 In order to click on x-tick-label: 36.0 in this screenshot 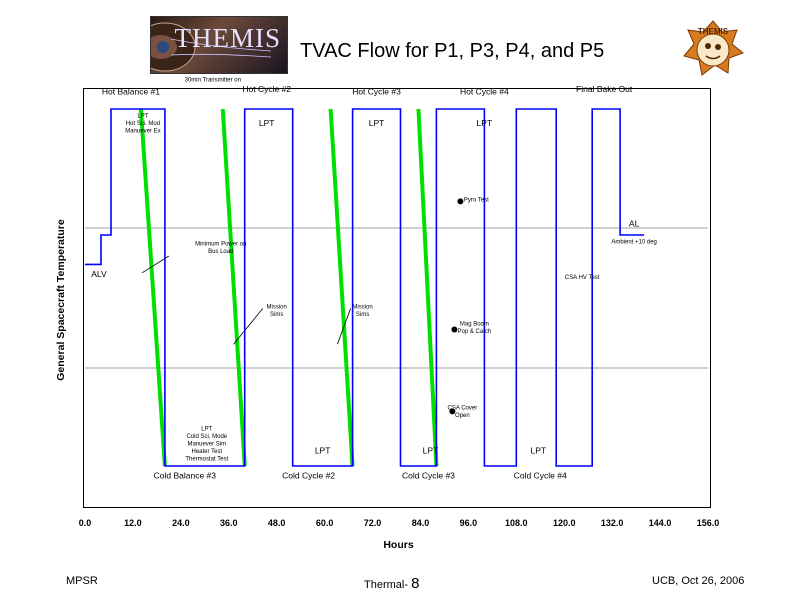, I will do `click(229, 523)`.